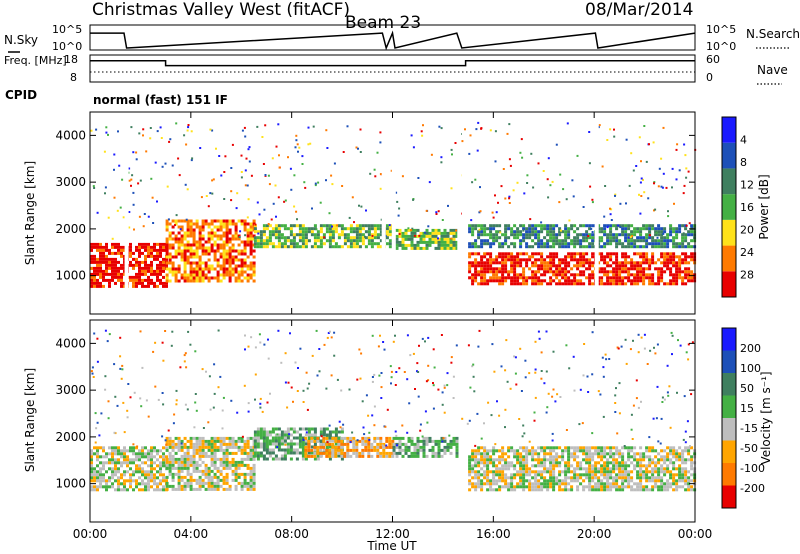  I want to click on nave-label: Nave, so click(772, 70).